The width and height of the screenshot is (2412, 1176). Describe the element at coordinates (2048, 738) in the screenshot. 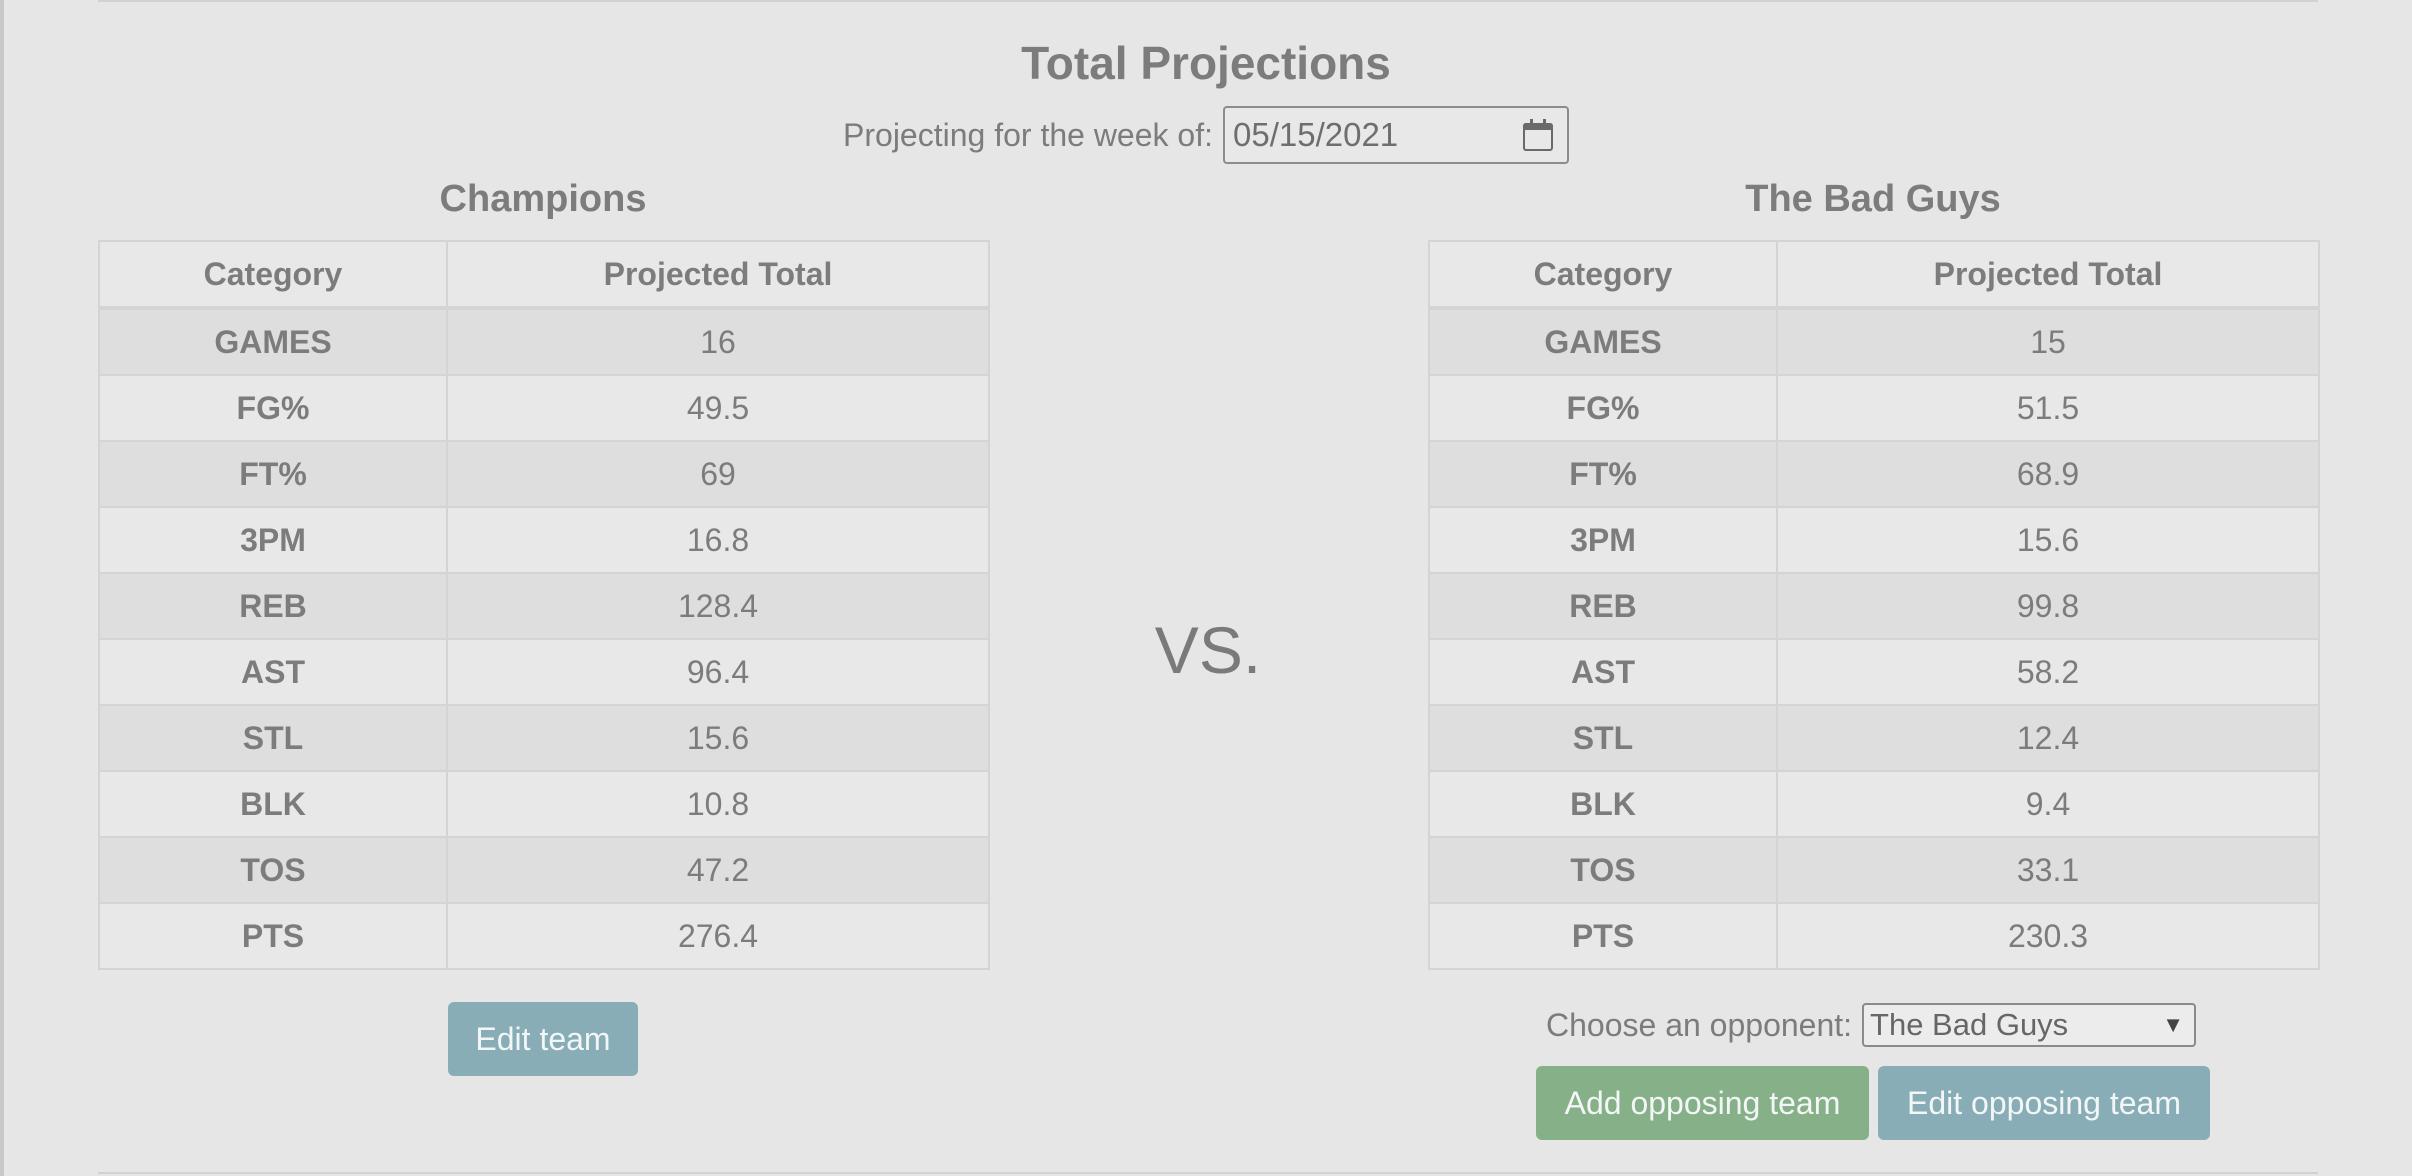

I see `value-cell: 12.4` at that location.